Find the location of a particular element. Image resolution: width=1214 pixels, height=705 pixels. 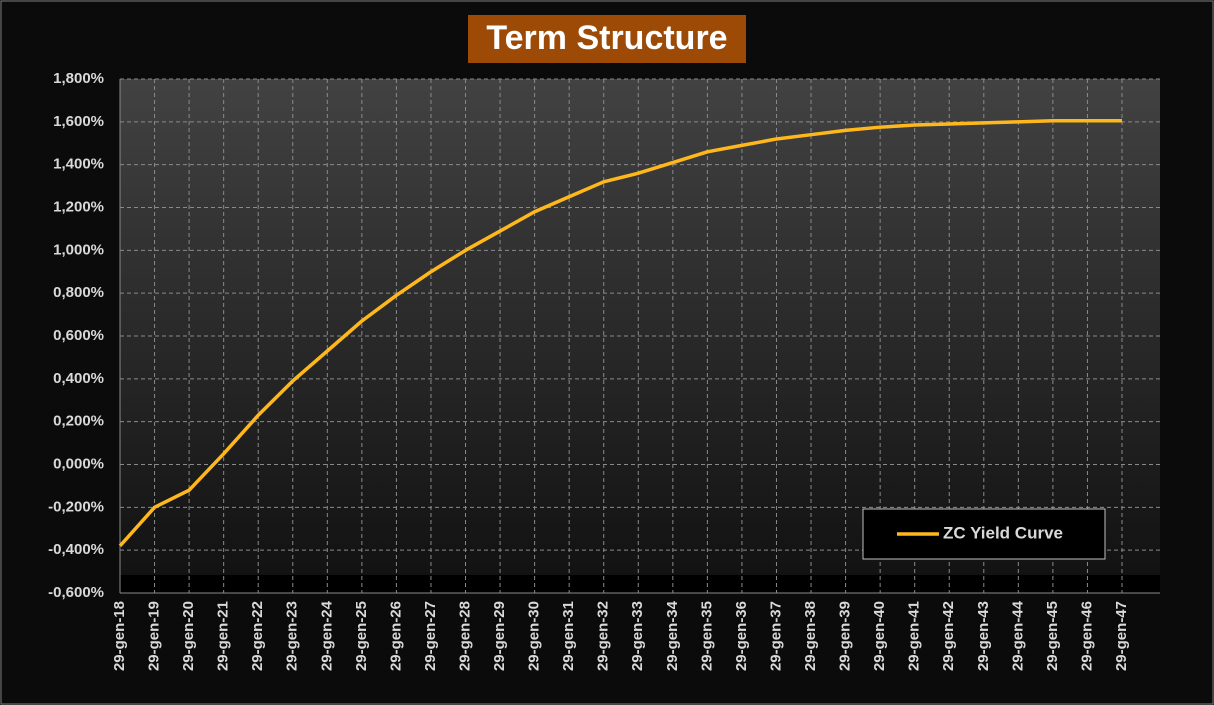

x-tick-label: 29-gen-45 is located at coordinates (1052, 636).